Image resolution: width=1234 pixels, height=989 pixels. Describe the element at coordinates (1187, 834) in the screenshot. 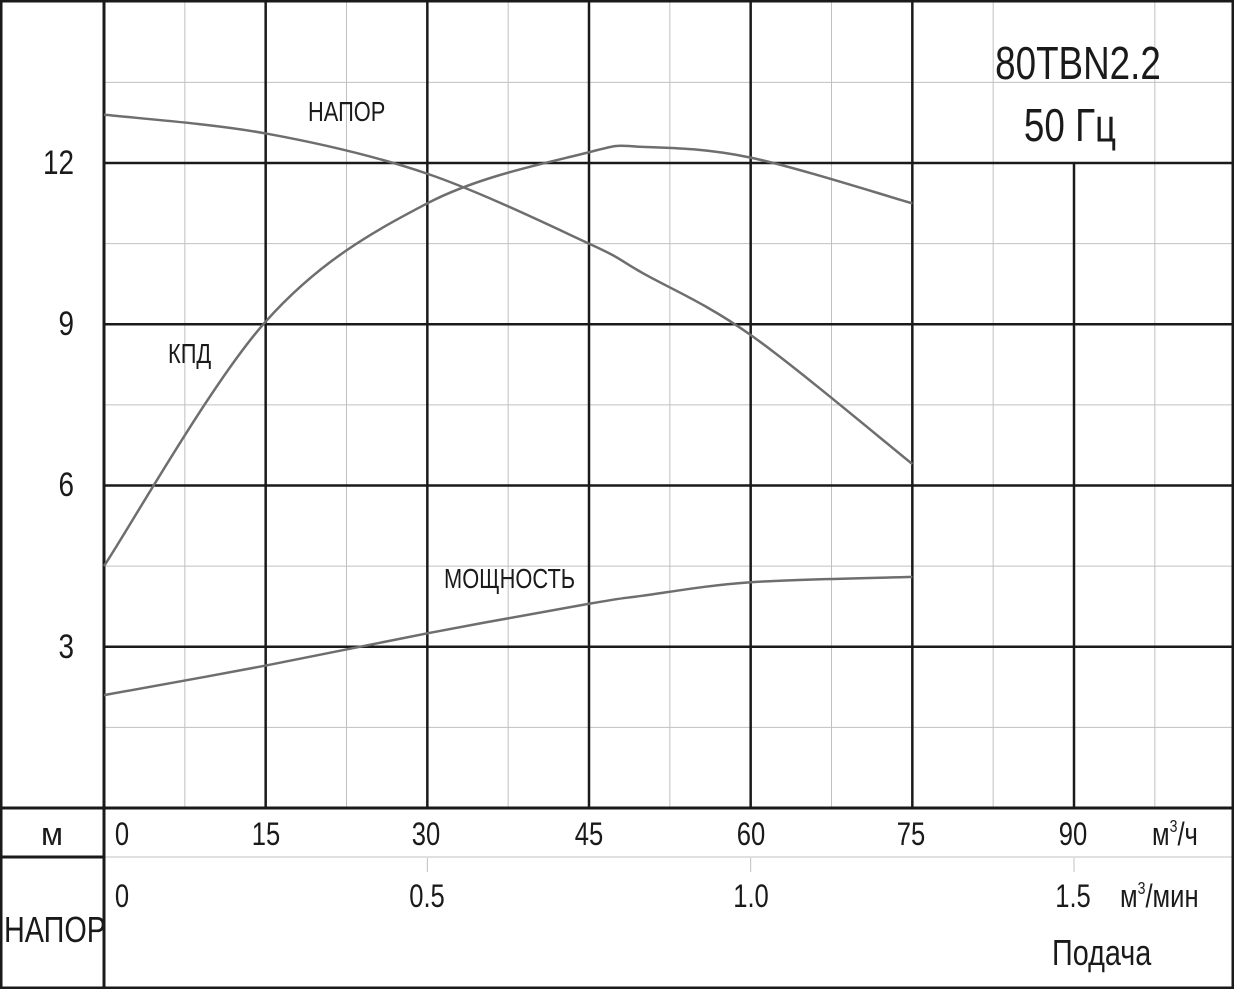

I see `unit-tail: /ч` at that location.